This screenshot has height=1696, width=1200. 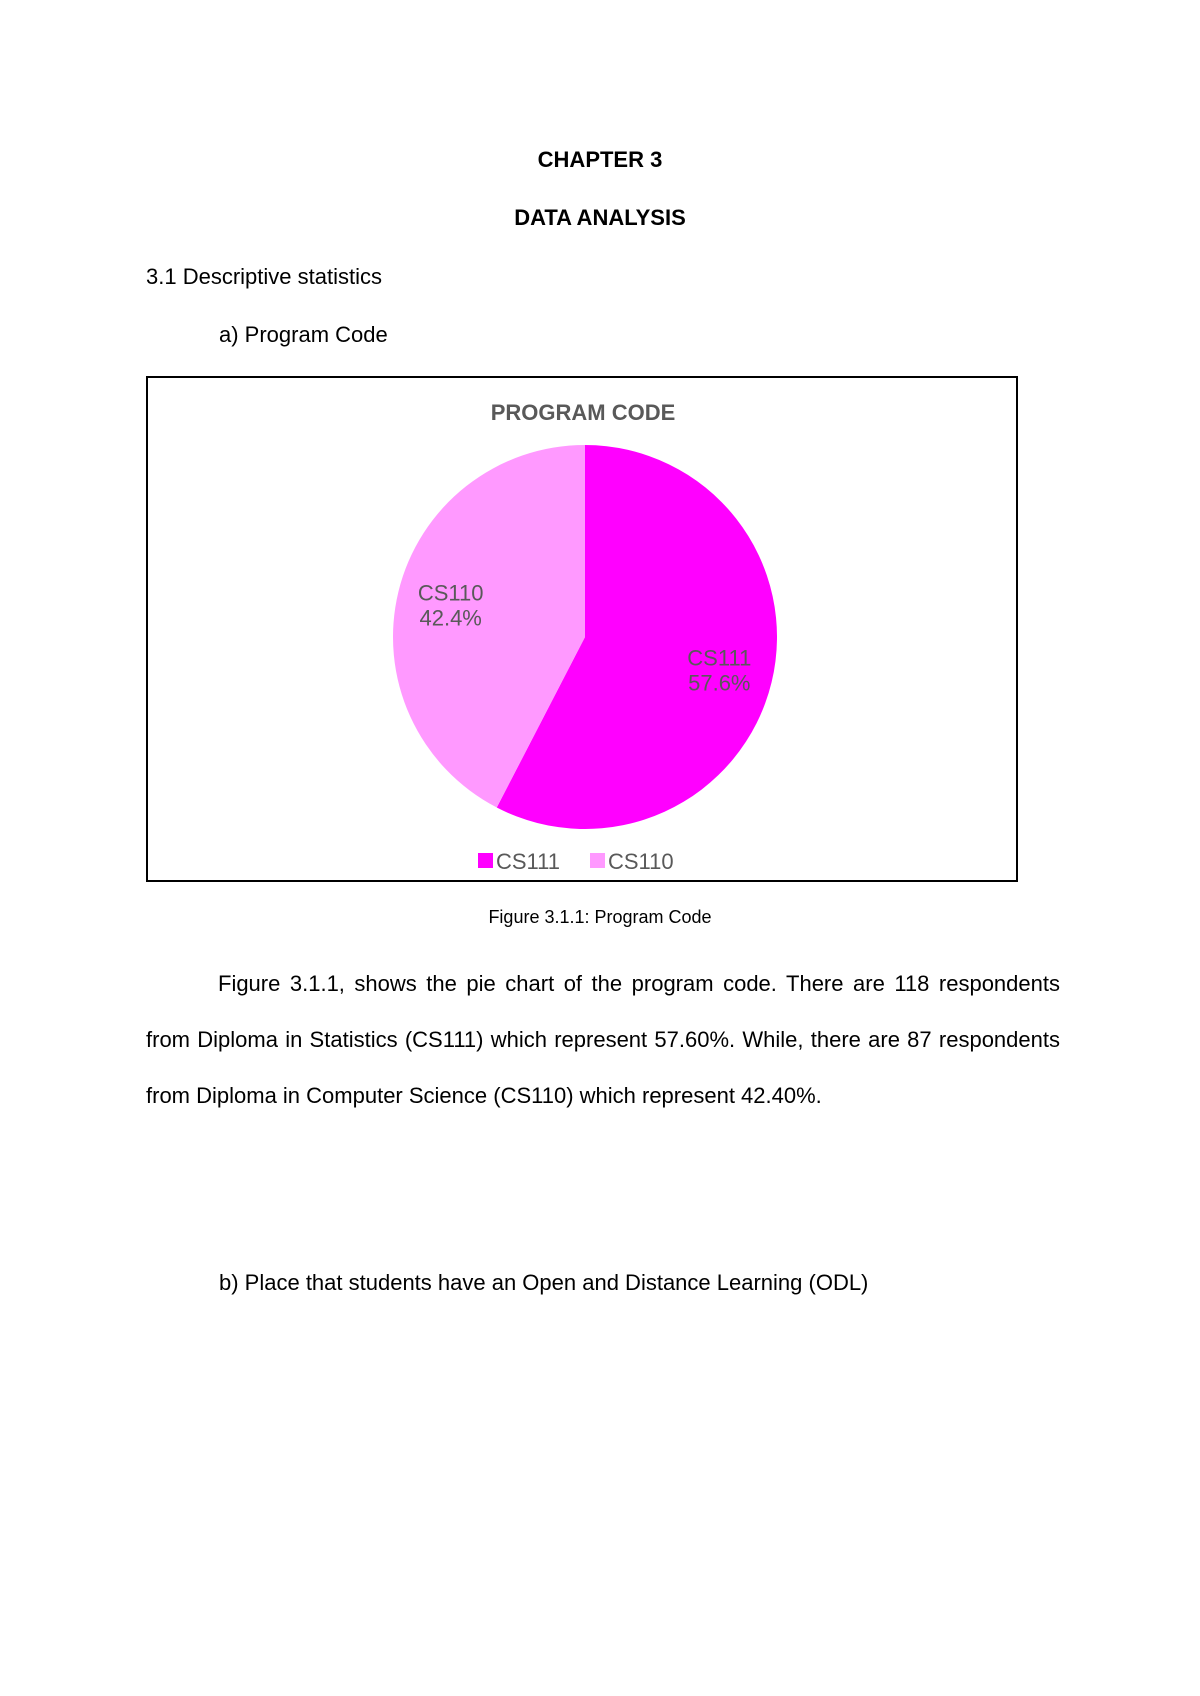 I want to click on pie-slice-cs111, so click(x=637, y=637).